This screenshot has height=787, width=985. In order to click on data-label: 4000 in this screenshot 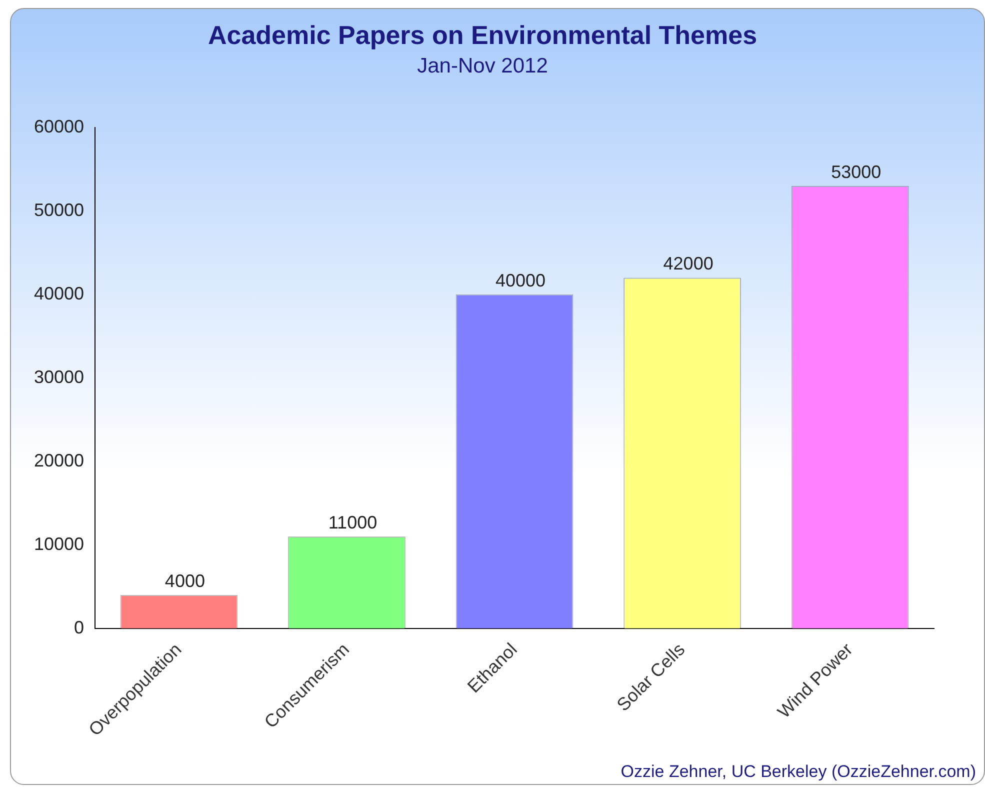, I will do `click(184, 580)`.